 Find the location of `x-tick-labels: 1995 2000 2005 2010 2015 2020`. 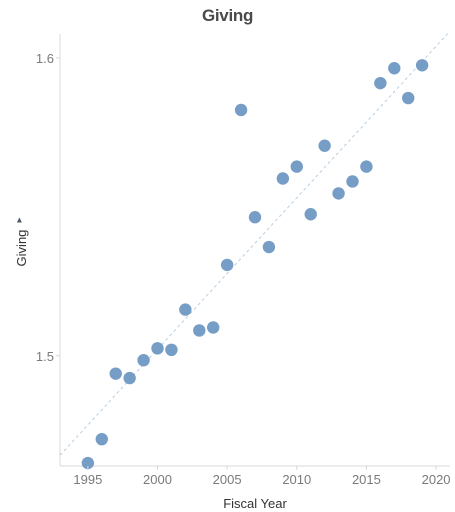

x-tick-labels: 1995 2000 2005 2010 2015 2020 is located at coordinates (262, 476).